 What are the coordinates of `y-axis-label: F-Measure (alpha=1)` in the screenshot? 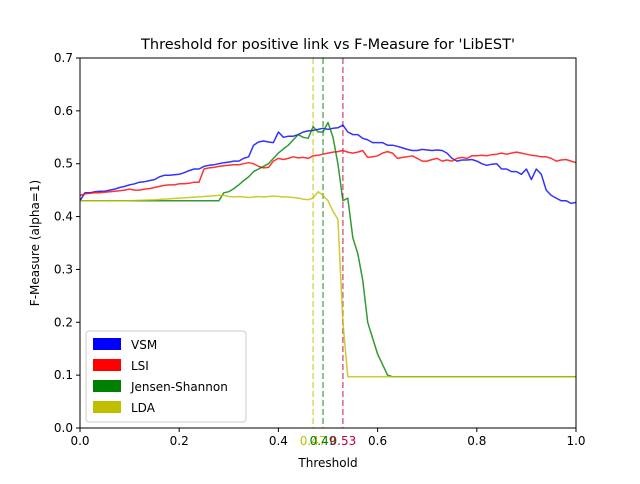 It's located at (35, 243).